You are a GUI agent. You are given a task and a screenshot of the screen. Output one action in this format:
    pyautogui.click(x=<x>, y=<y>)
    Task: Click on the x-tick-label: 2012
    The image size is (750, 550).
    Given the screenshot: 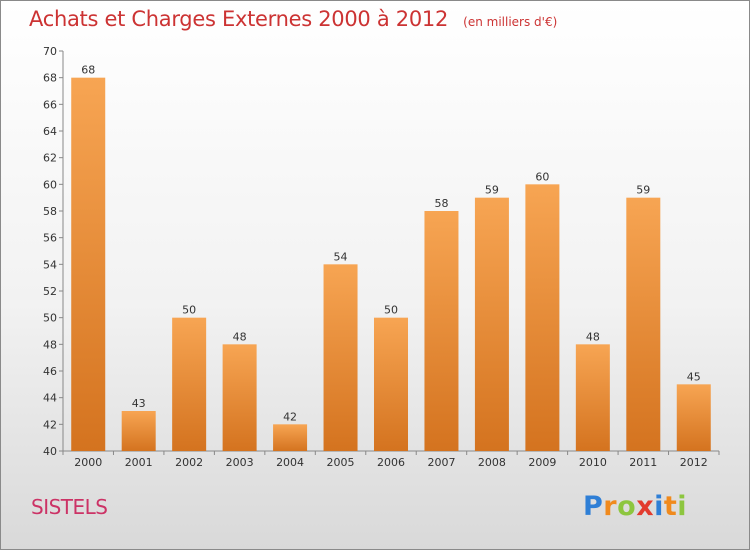 What is the action you would take?
    pyautogui.click(x=694, y=462)
    